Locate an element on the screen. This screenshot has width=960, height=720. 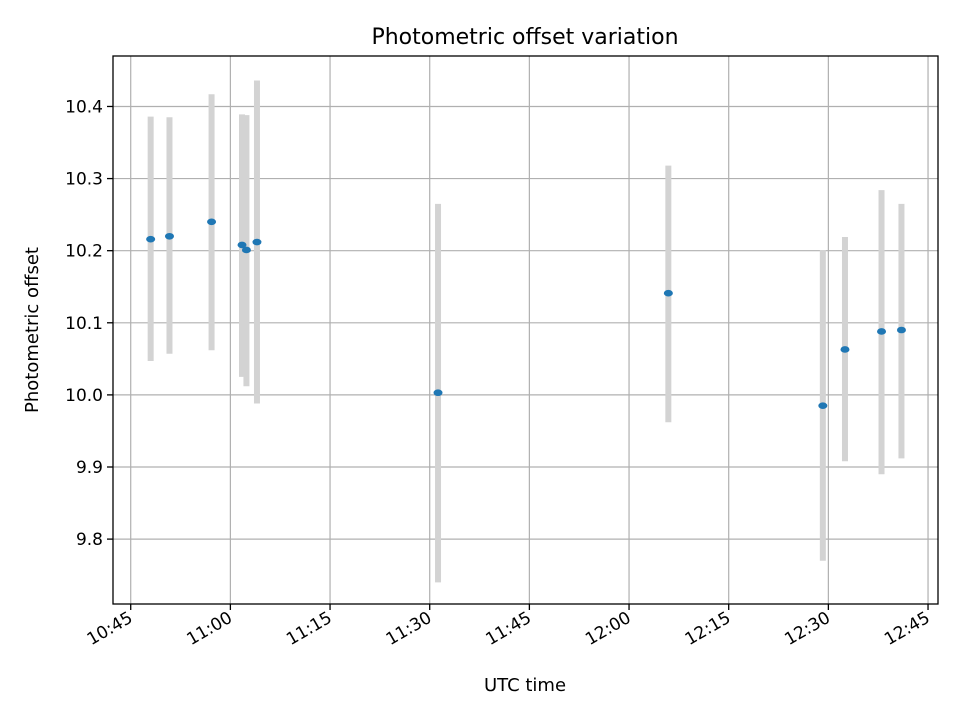
x-axis-label: UTC time is located at coordinates (525, 685).